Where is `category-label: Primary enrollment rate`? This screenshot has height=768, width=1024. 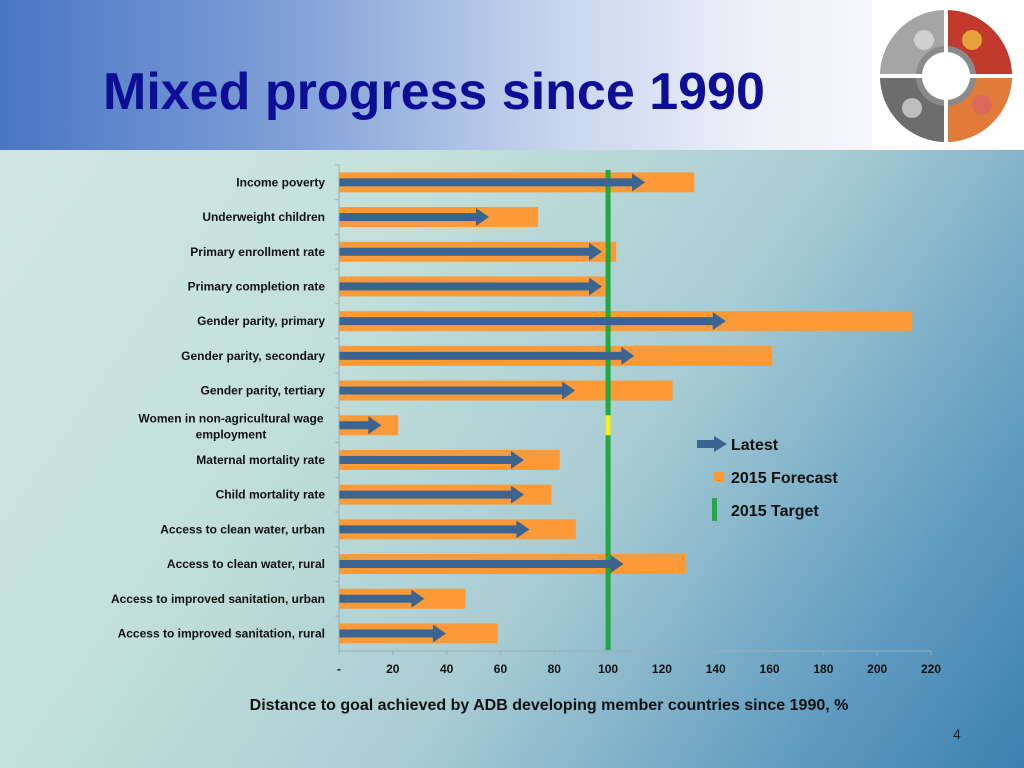
category-label: Primary enrollment rate is located at coordinates (257, 252).